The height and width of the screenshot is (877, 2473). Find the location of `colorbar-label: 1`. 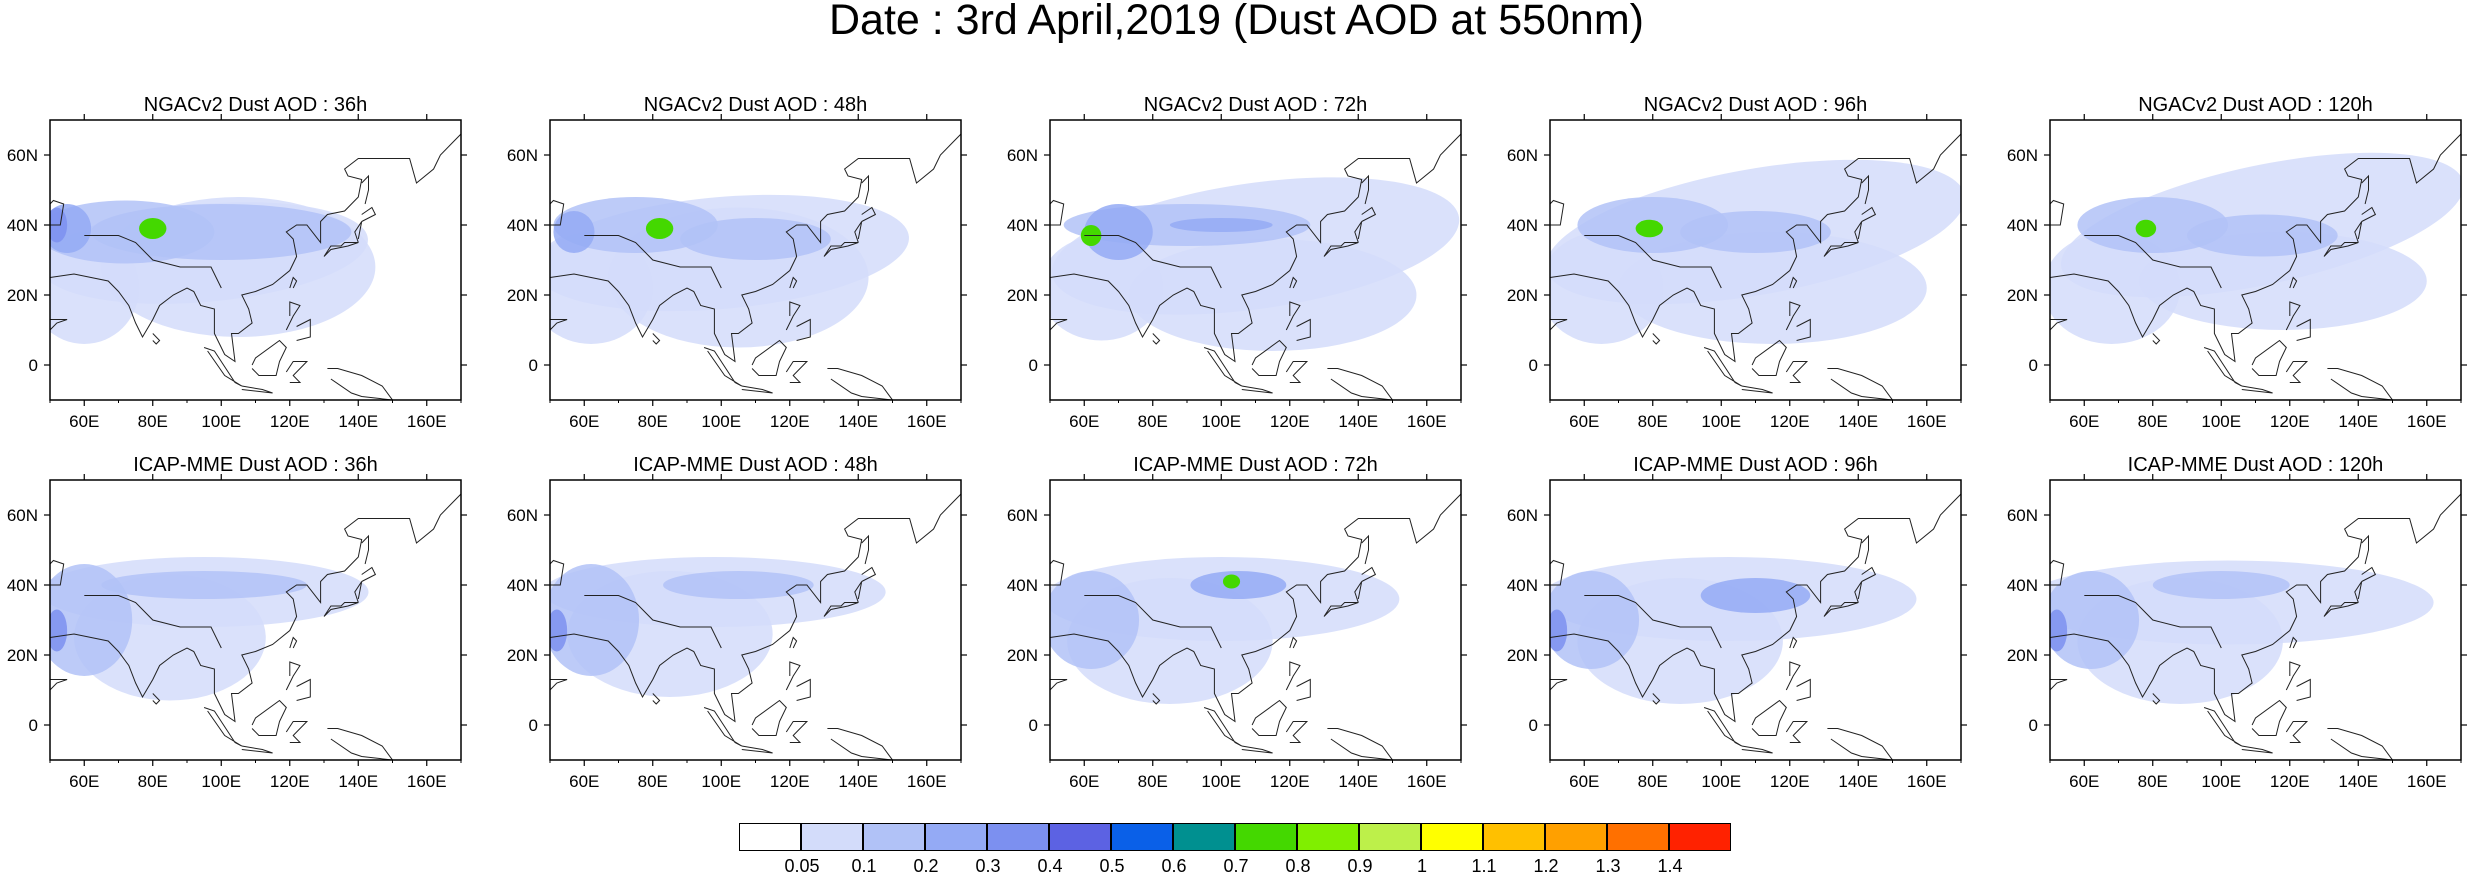

colorbar-label: 1 is located at coordinates (1421, 866).